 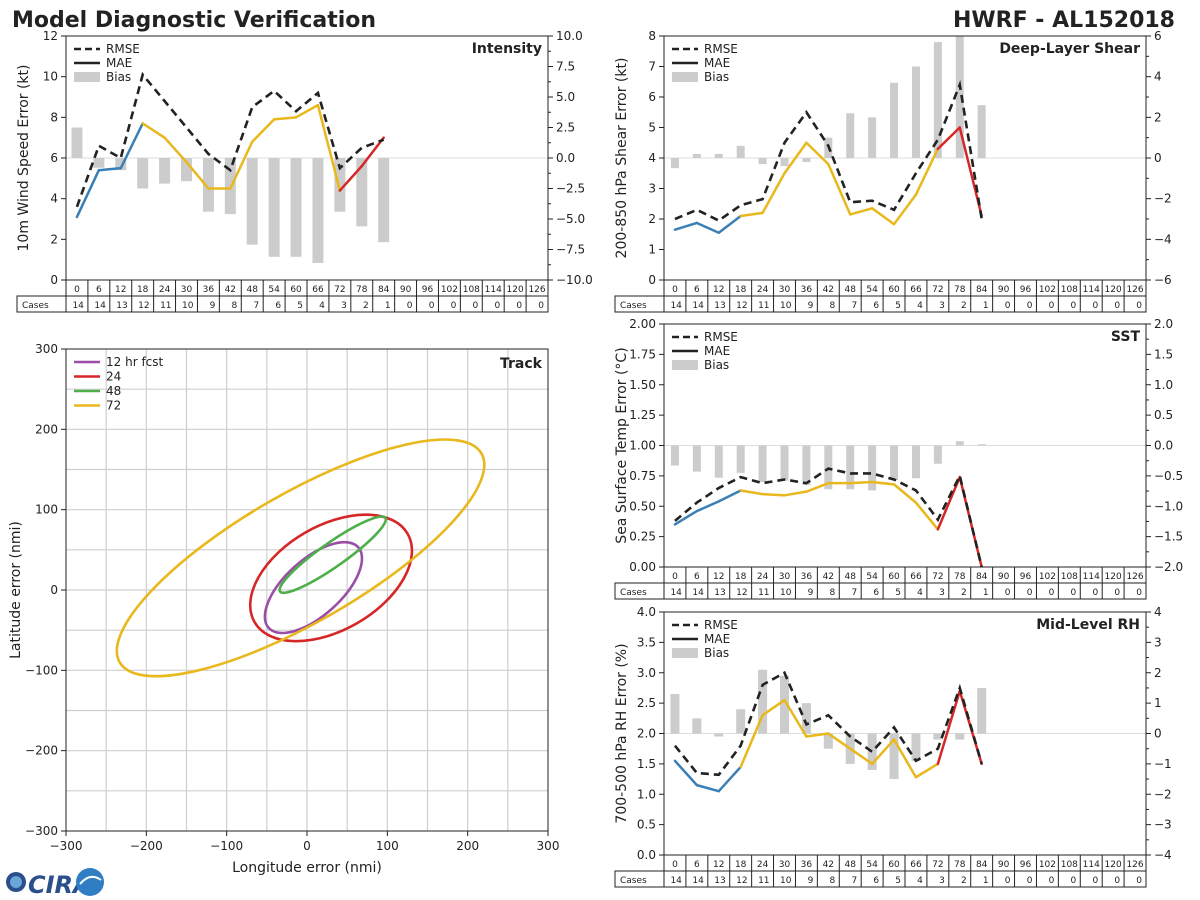 What do you see at coordinates (406, 290) in the screenshot?
I see `lead-hour-cell: 90` at bounding box center [406, 290].